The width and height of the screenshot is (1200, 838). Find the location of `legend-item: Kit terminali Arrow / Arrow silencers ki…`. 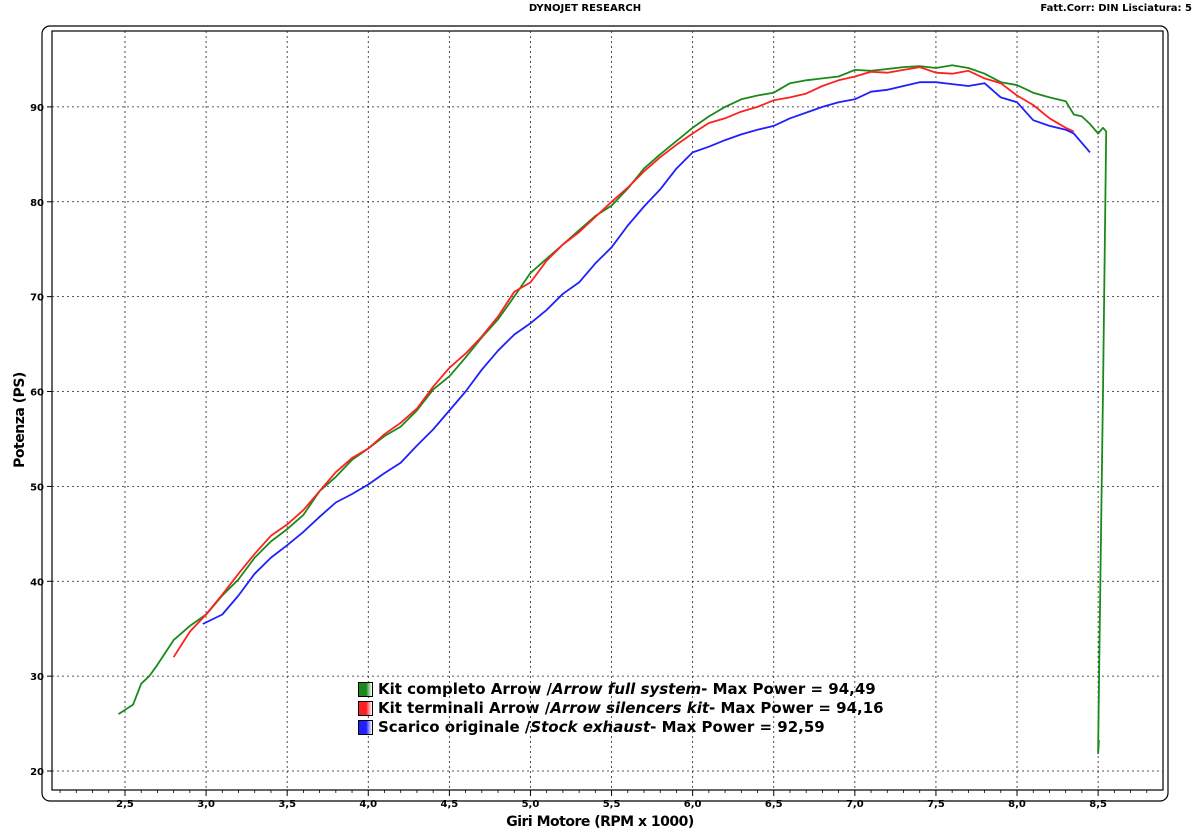

legend-item: Kit terminali Arrow / Arrow silencers ki… is located at coordinates (621, 708).